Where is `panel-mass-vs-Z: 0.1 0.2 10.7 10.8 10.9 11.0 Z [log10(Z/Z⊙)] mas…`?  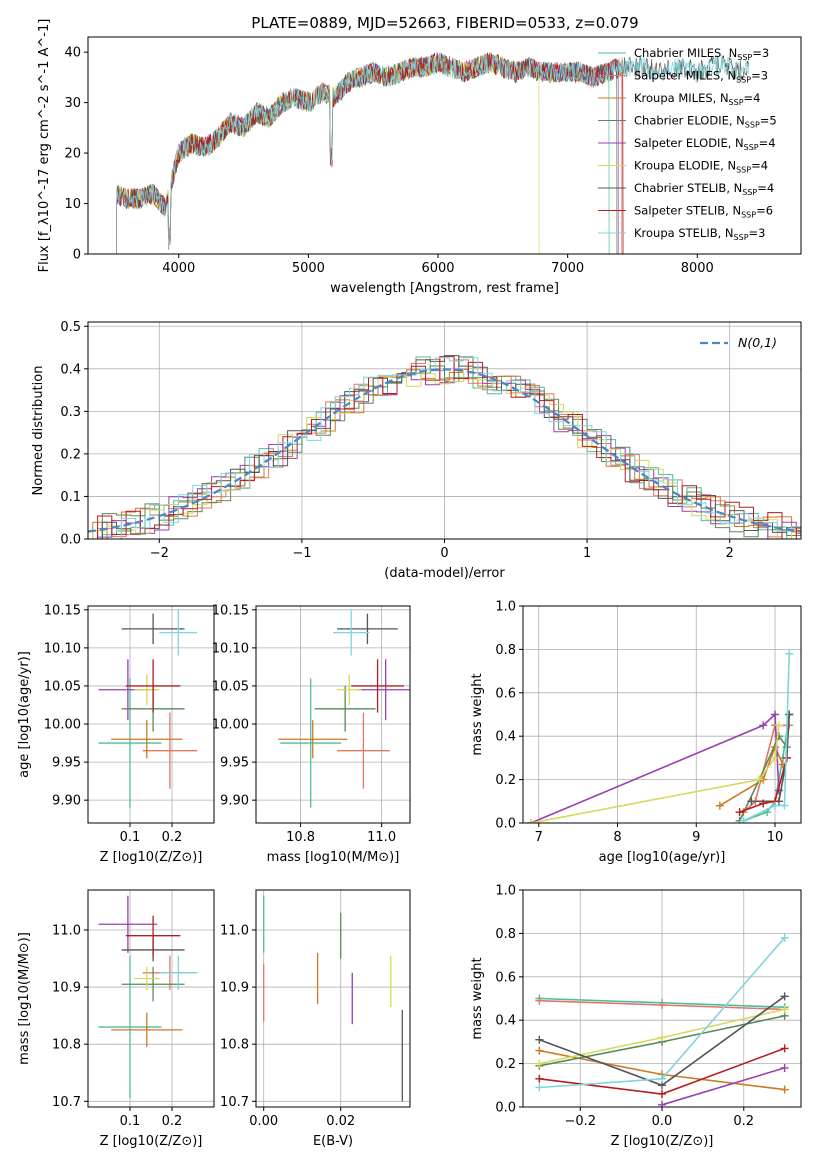 panel-mass-vs-Z: 0.1 0.2 10.7 10.8 10.9 11.0 Z [log10(Z/Z⊙)] mas… is located at coordinates (116, 1019).